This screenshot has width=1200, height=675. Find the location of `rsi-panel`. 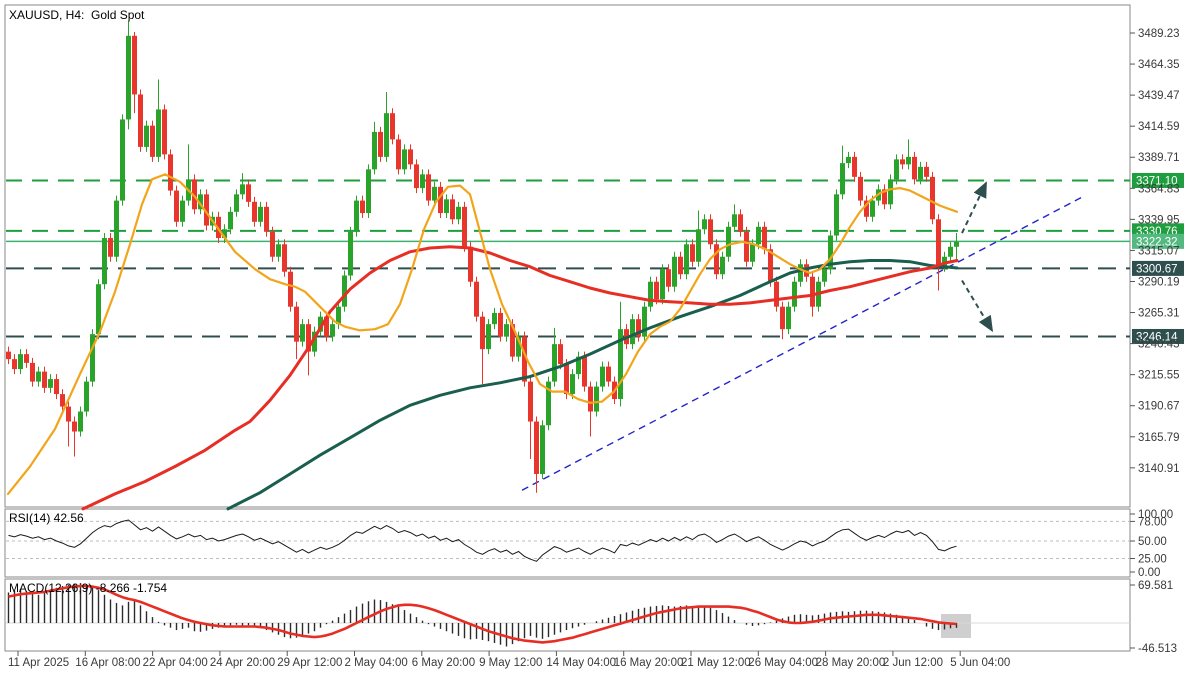

rsi-panel is located at coordinates (567, 543).